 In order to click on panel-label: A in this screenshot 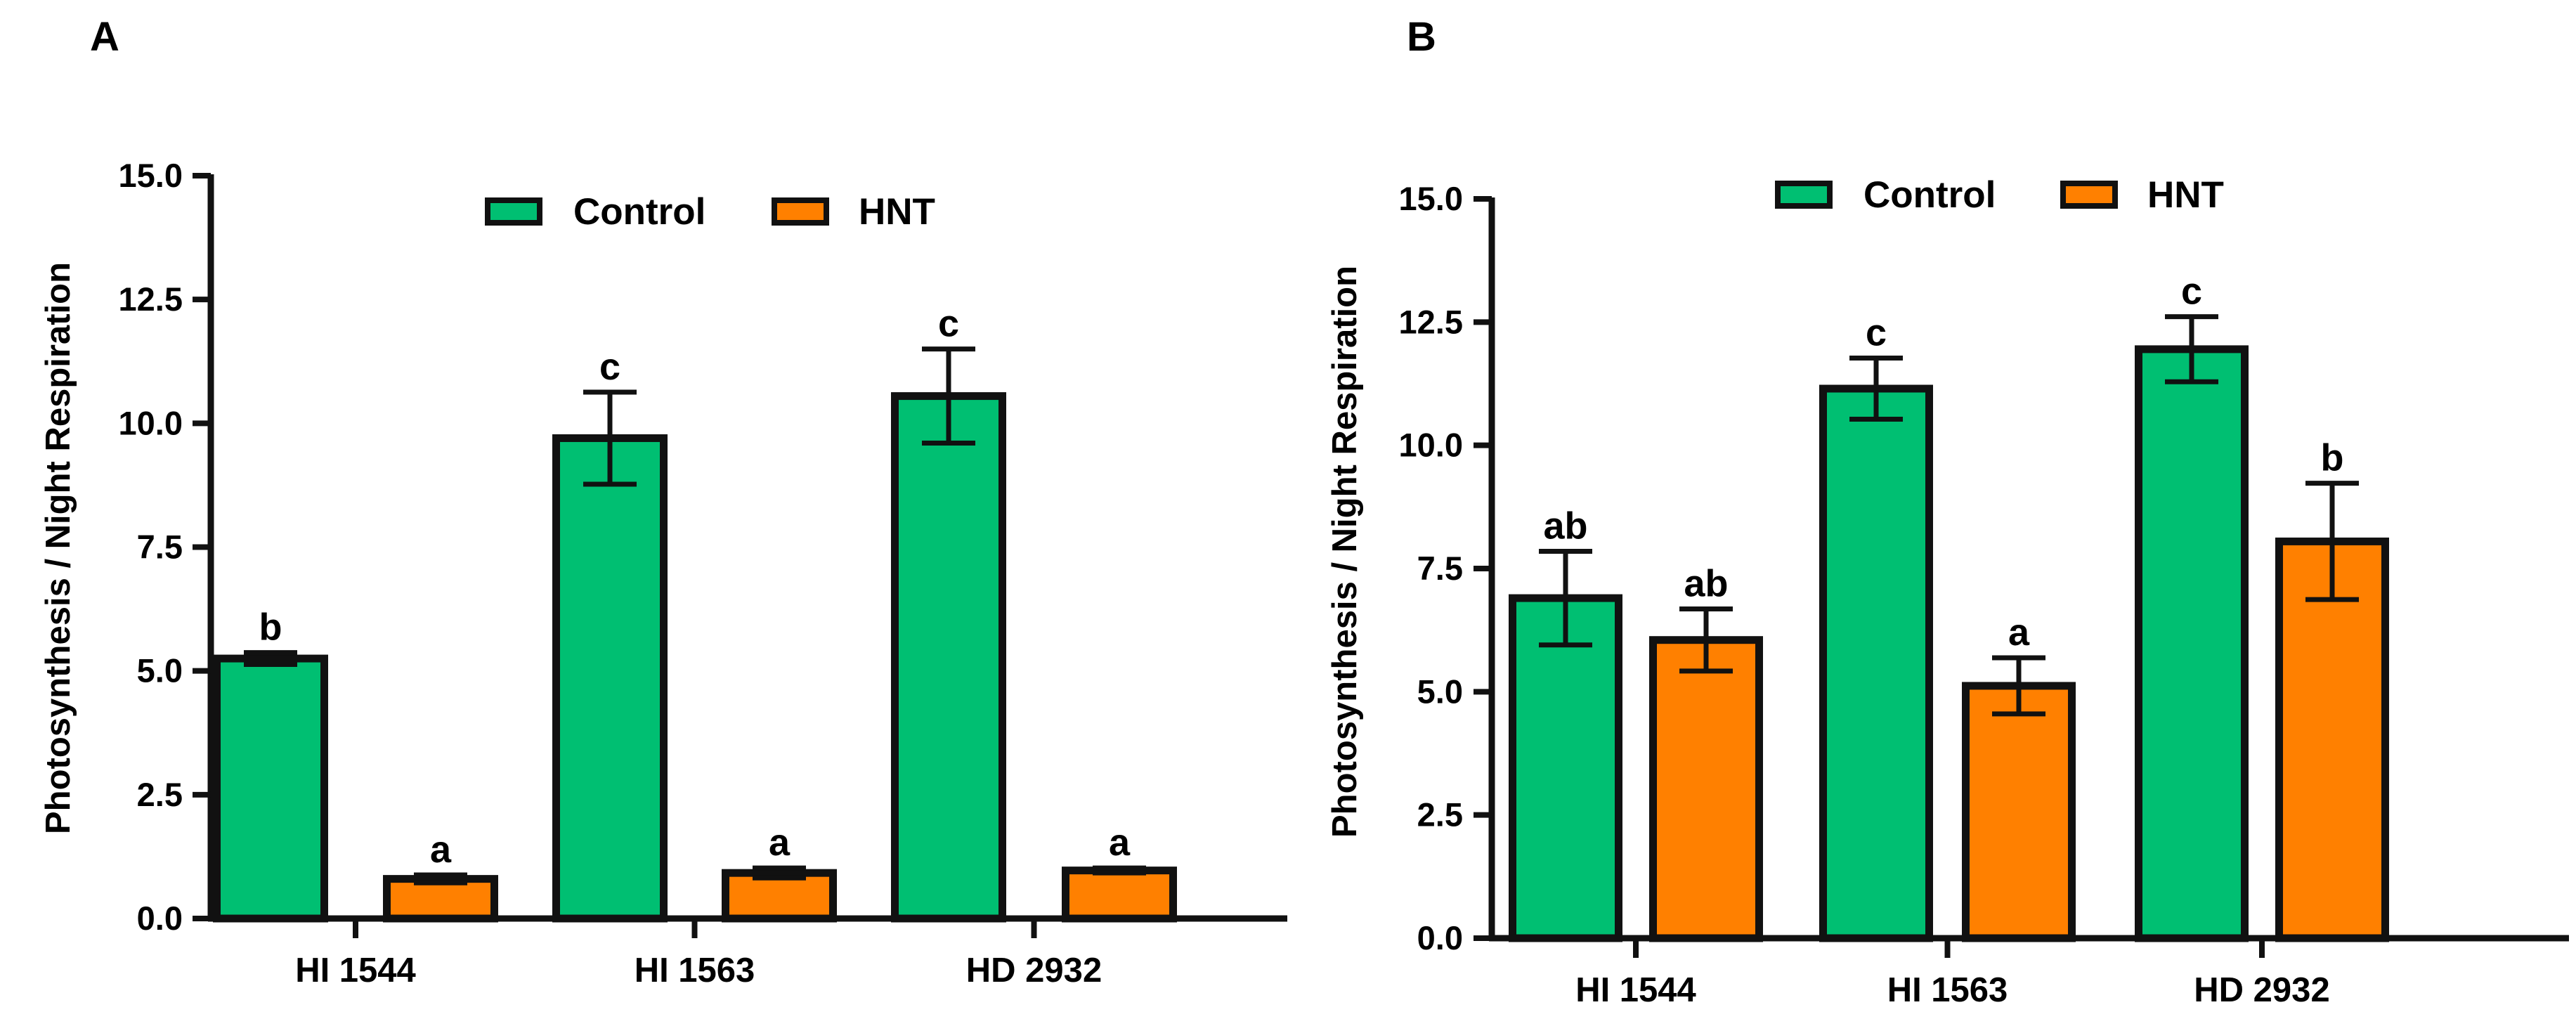, I will do `click(104, 37)`.